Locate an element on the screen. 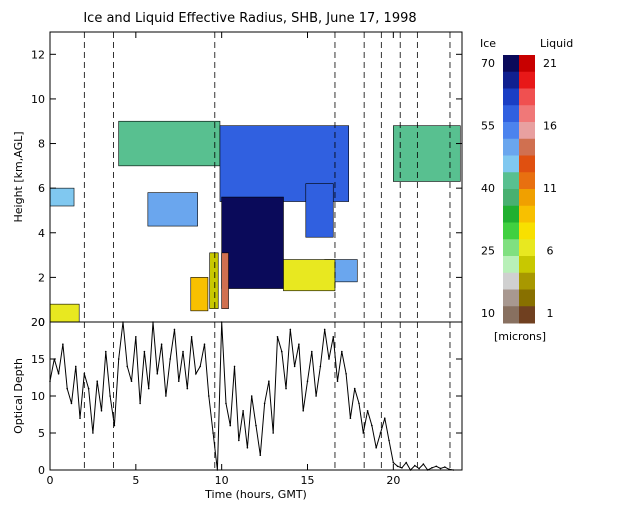 The image size is (640, 512). od-tick-label-0: 0 is located at coordinates (41, 470).